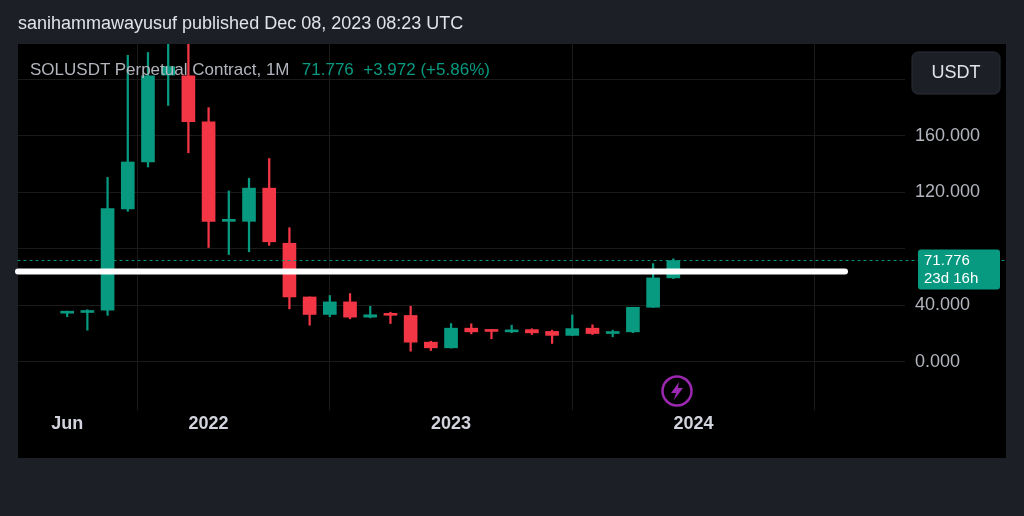  Describe the element at coordinates (241, 22) in the screenshot. I see `chart-title: sanihammawayusuf published Dec 08, 2023 08:23 UTC` at that location.